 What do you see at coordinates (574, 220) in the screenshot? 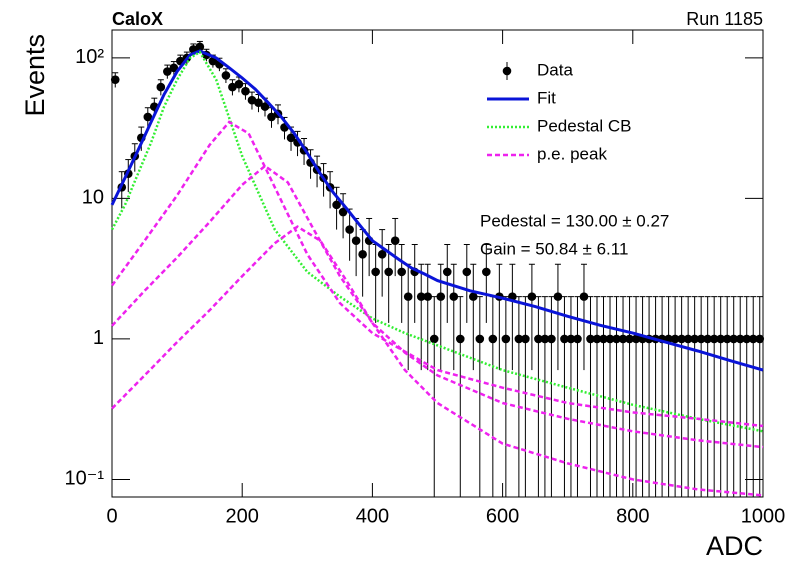
I see `annotation: Pedestal = 130.00 ± 0.27` at bounding box center [574, 220].